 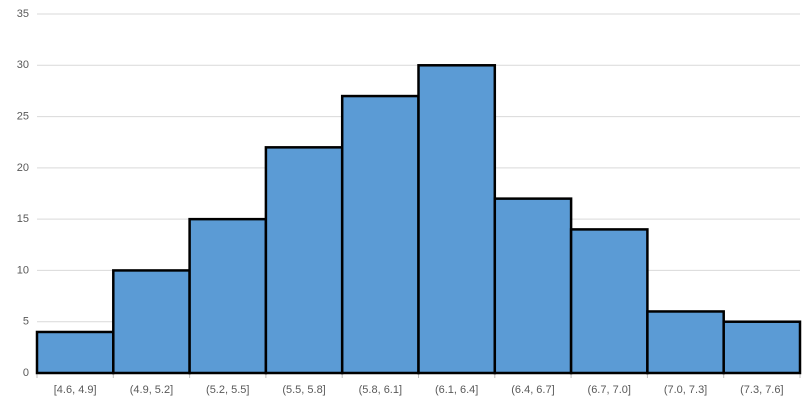 What do you see at coordinates (761, 390) in the screenshot?
I see `x-tick-label: (7.3, 7.6]` at bounding box center [761, 390].